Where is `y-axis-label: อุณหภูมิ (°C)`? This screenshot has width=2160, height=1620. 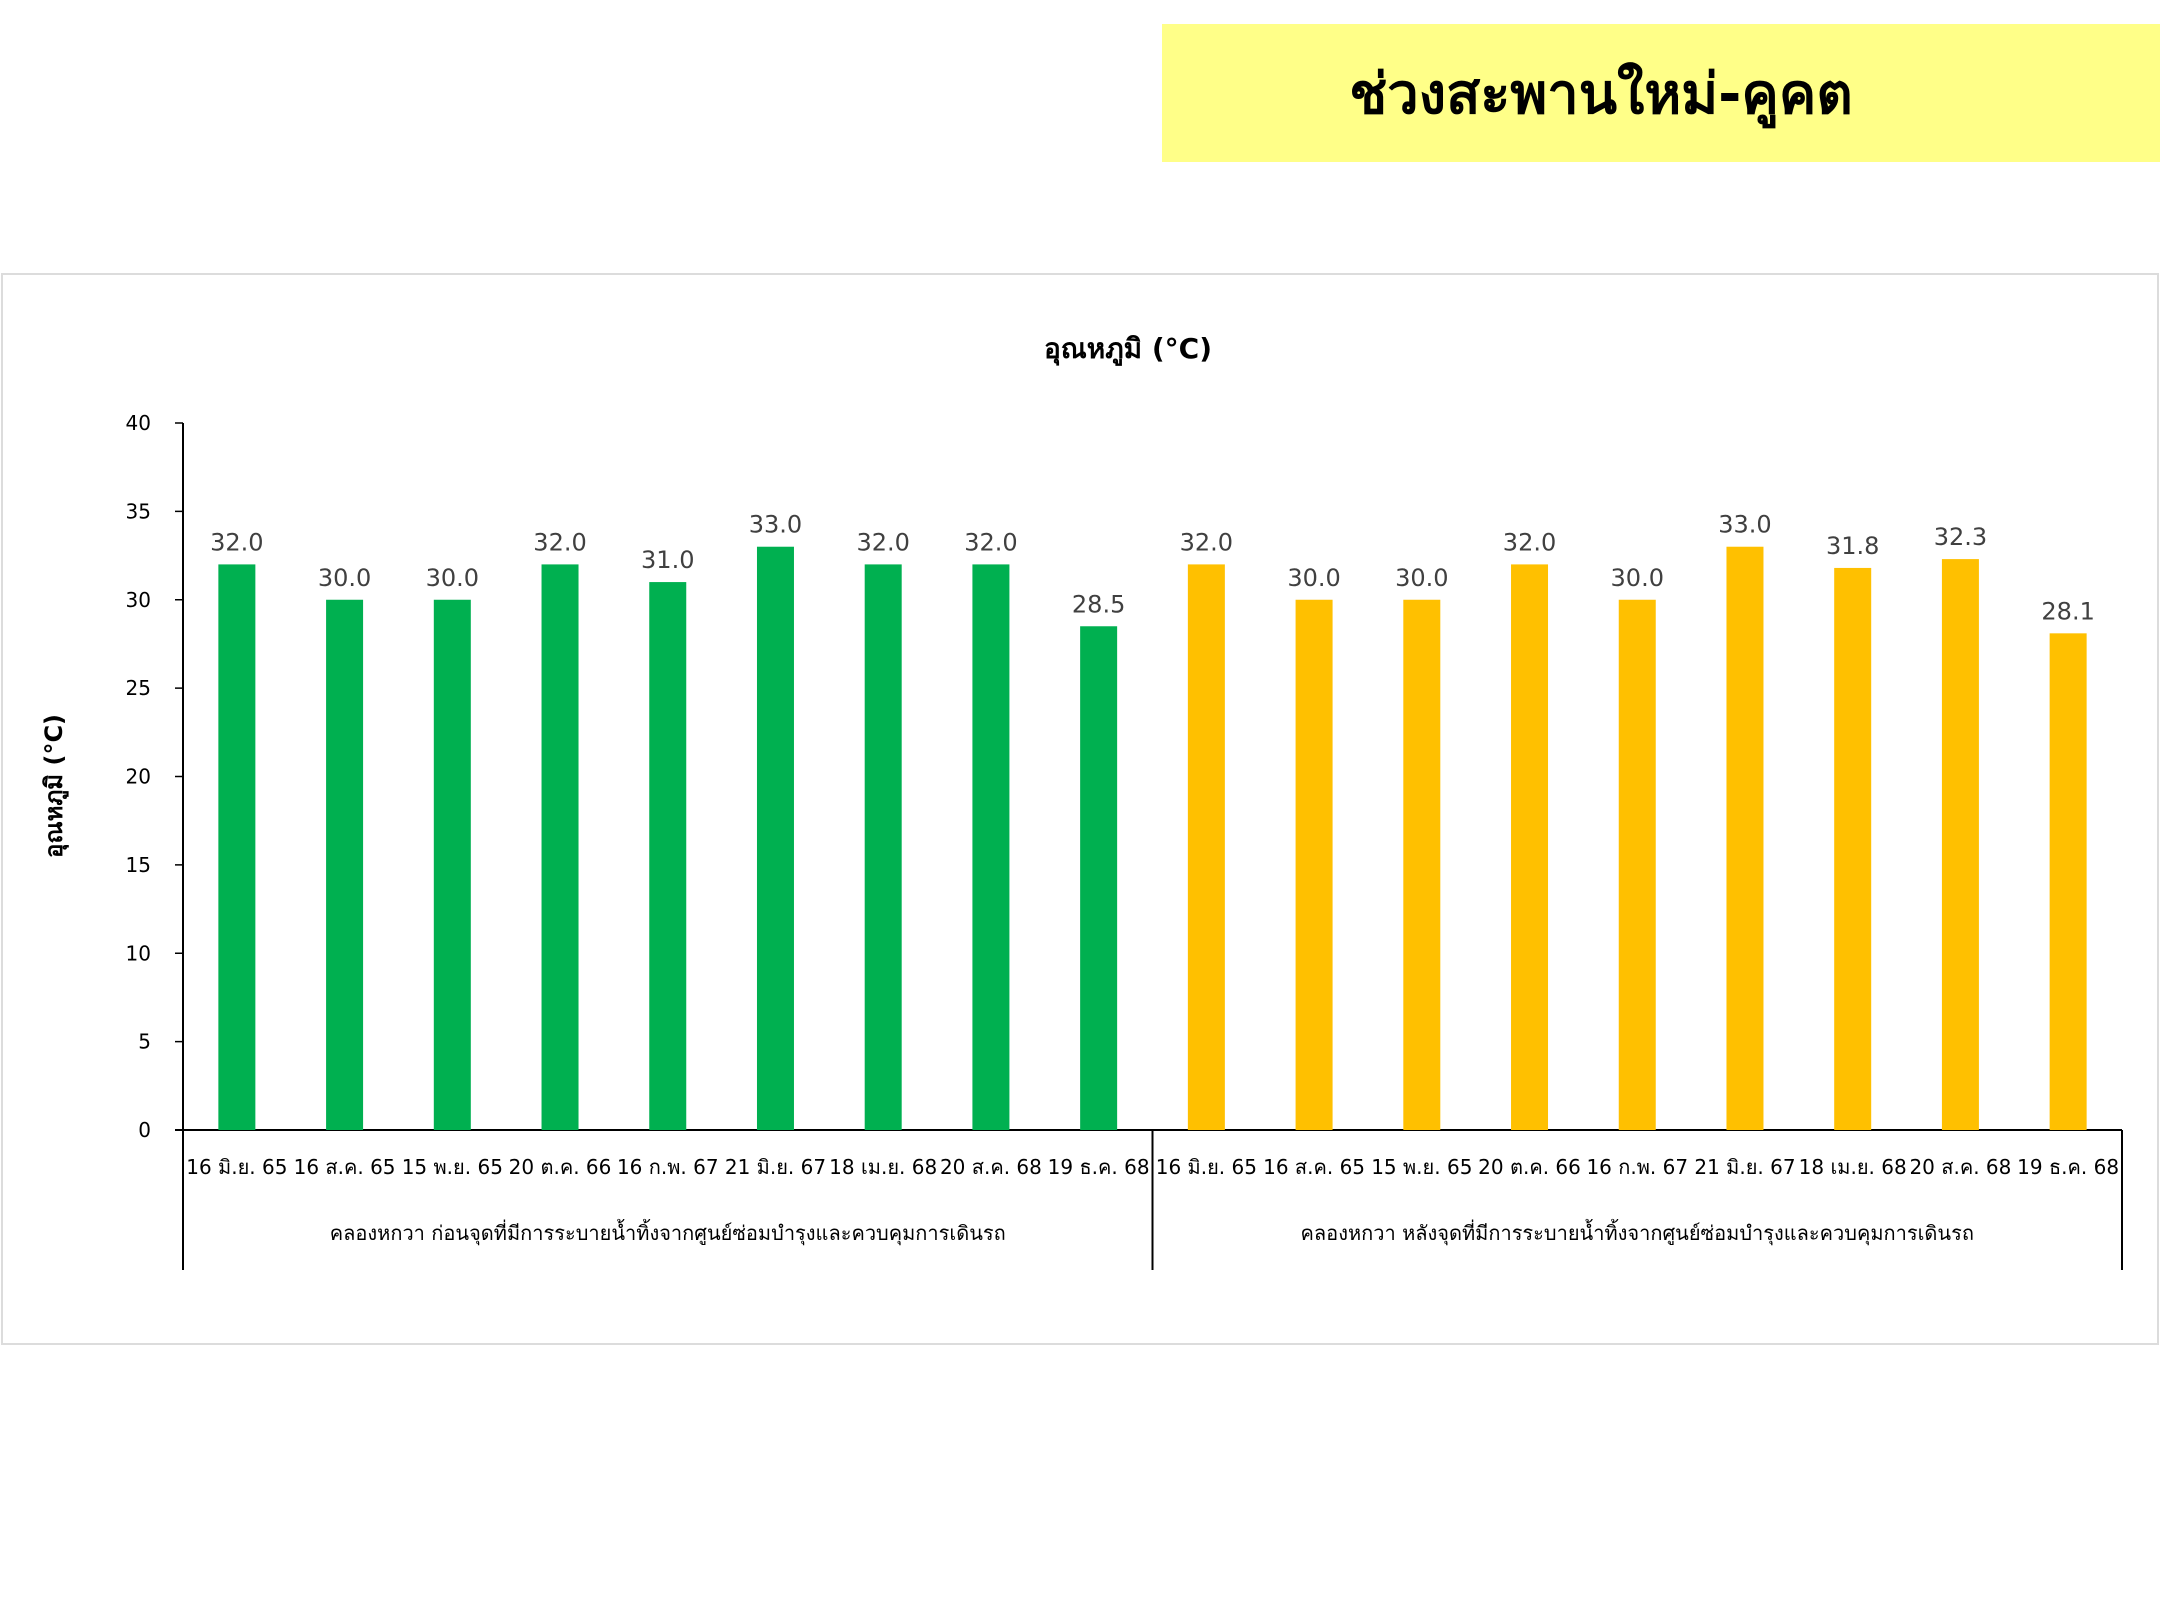
y-axis-label: อุณหภูมิ (°C) is located at coordinates (55, 786).